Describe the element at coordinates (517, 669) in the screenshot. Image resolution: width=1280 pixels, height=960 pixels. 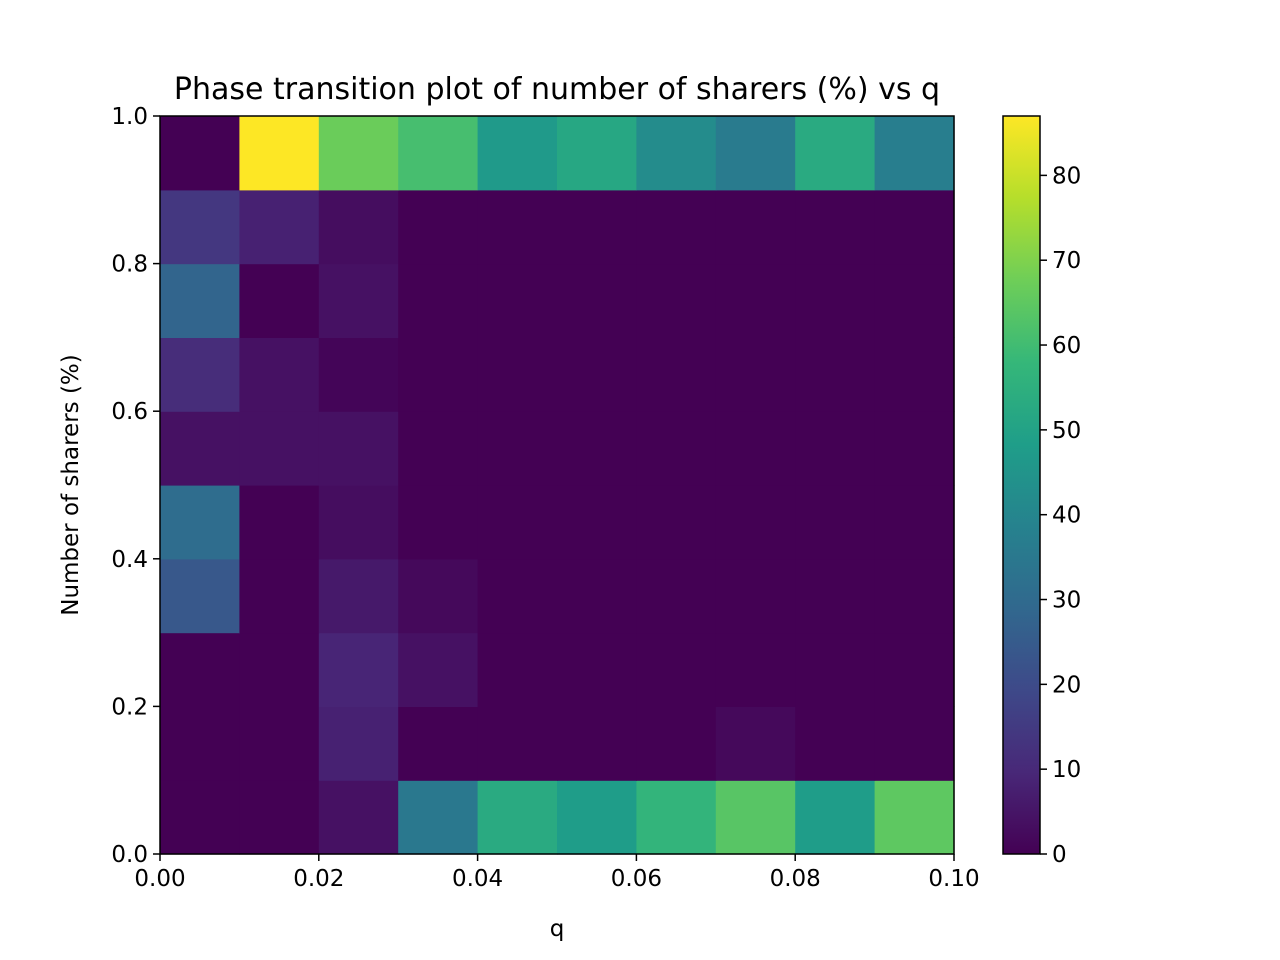
I see `heatmap-cell-r2-c4` at that location.